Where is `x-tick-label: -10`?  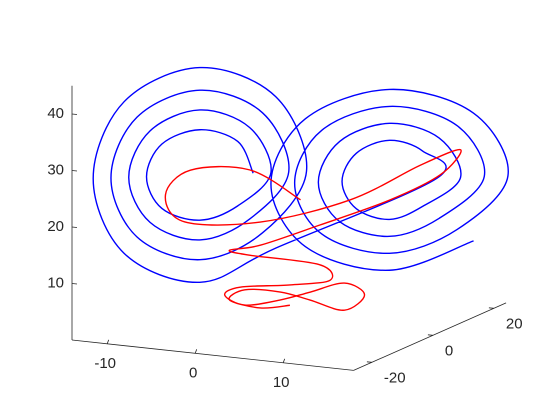
x-tick-label: -10 is located at coordinates (105, 363).